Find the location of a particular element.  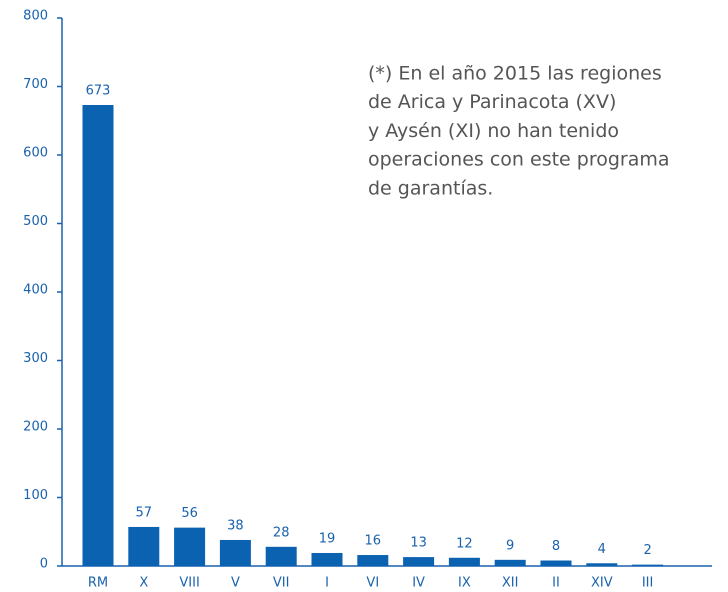

x-tick-label: II is located at coordinates (556, 583).